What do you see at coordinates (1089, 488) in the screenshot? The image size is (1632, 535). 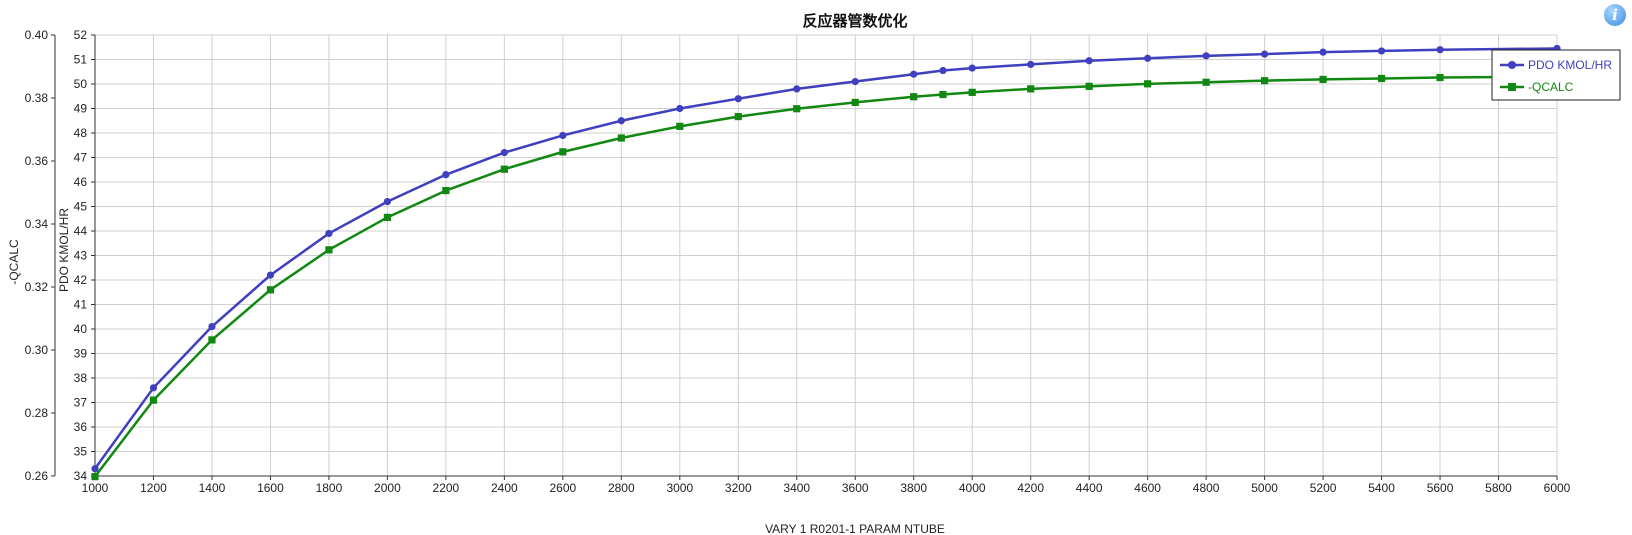 I see `x-tick-label: 4400` at bounding box center [1089, 488].